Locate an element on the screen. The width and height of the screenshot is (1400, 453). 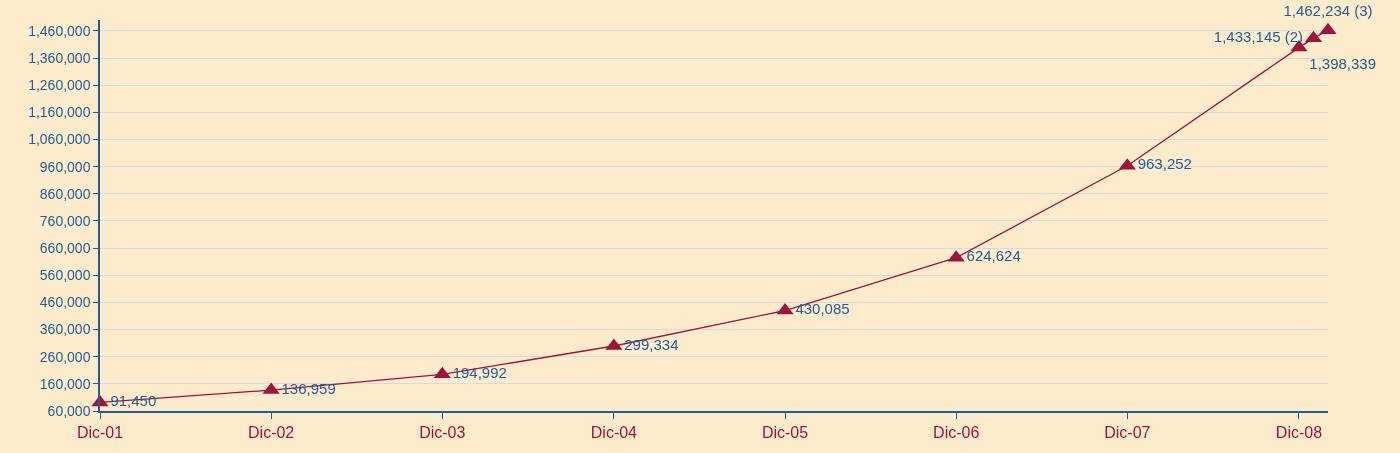
data-label: 299,334 is located at coordinates (651, 344).